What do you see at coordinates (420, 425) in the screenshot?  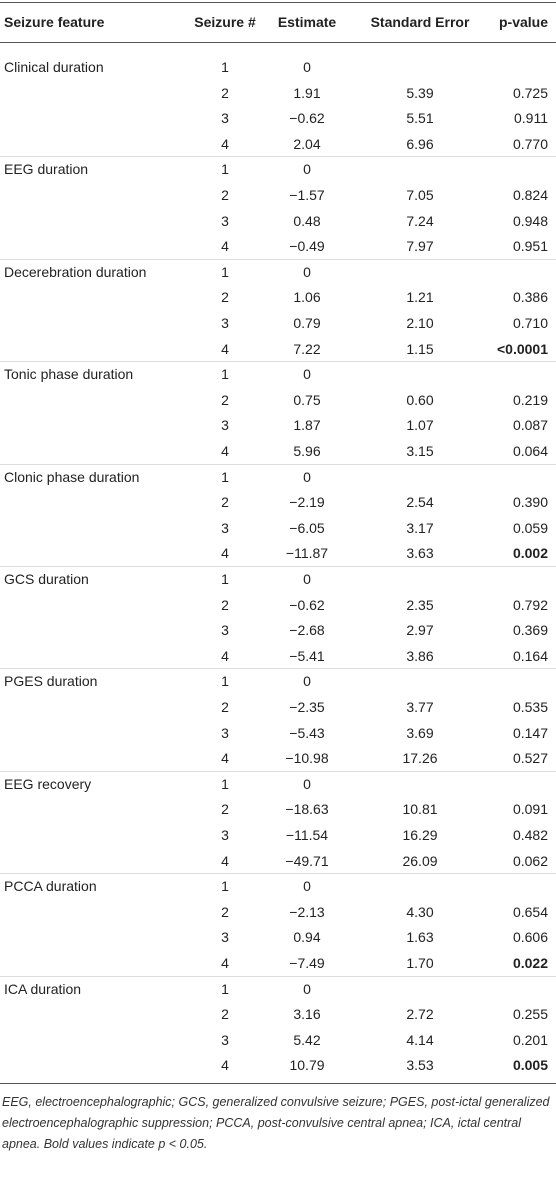 I see `se-cell: 1.07` at bounding box center [420, 425].